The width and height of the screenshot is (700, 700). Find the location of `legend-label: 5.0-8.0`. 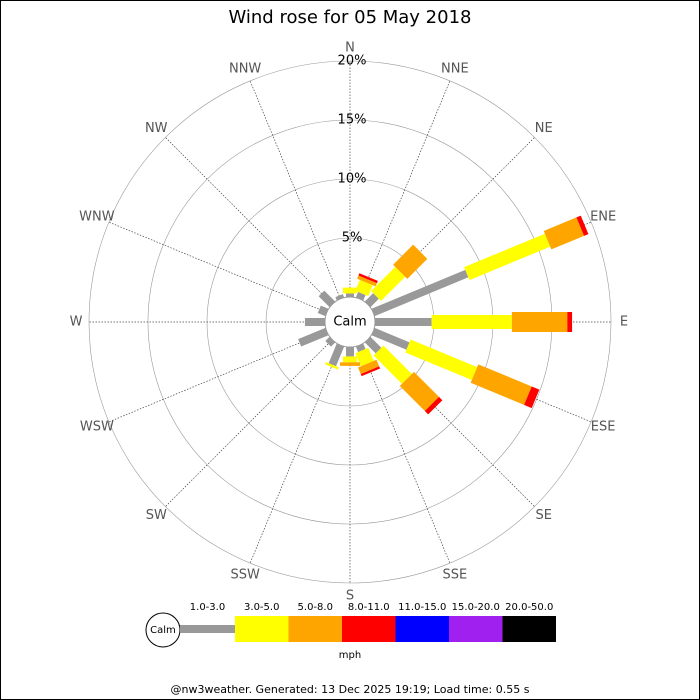

legend-label: 5.0-8.0 is located at coordinates (315, 607).